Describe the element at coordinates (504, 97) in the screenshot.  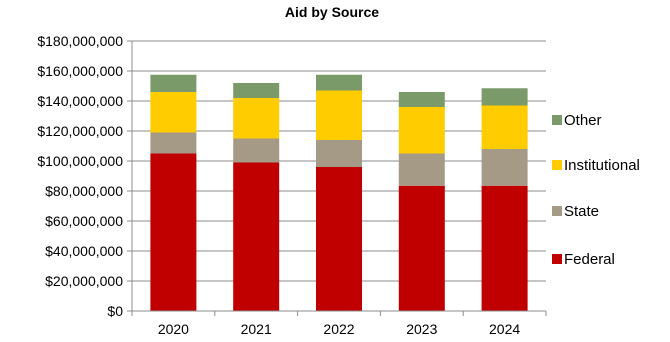
I see `bar-other-2024` at that location.